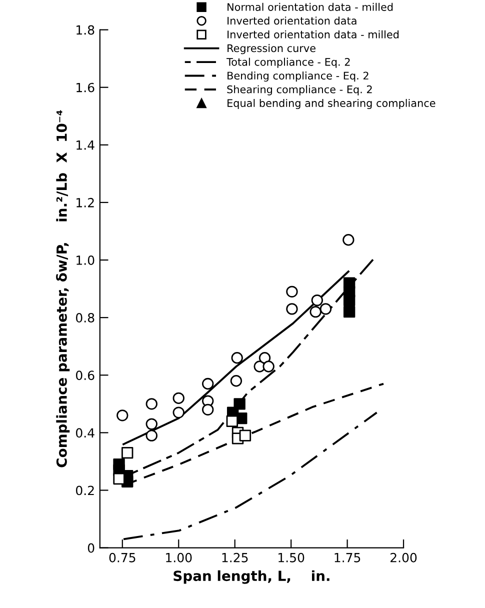 Image resolution: width=485 pixels, height=608 pixels. Describe the element at coordinates (179, 557) in the screenshot. I see `x-tick-label: 1.00` at that location.